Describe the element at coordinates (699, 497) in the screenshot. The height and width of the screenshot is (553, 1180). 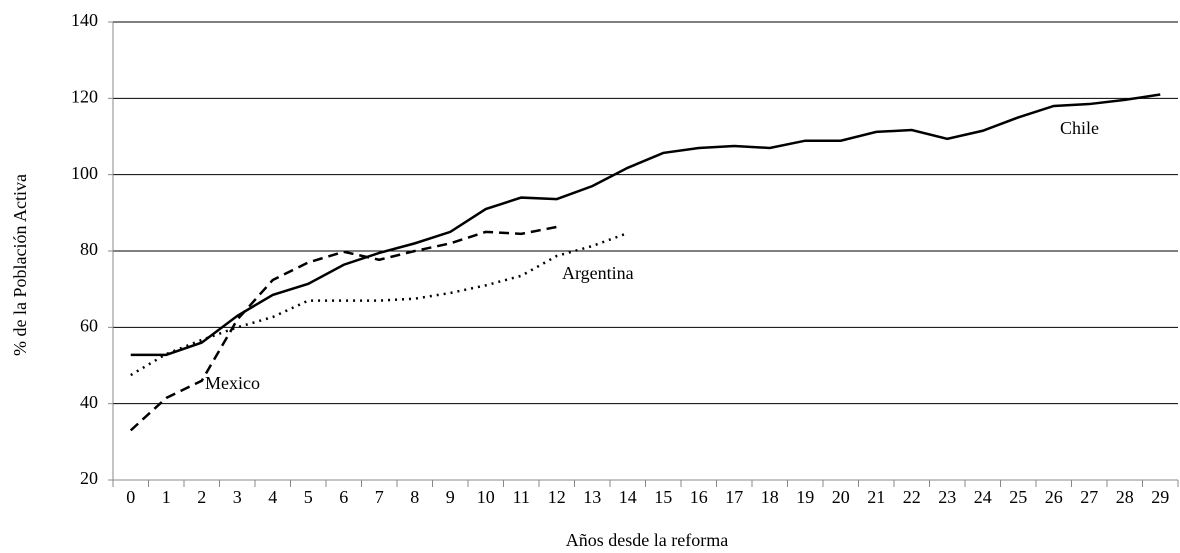
I see `x-tick-label: 16` at that location.